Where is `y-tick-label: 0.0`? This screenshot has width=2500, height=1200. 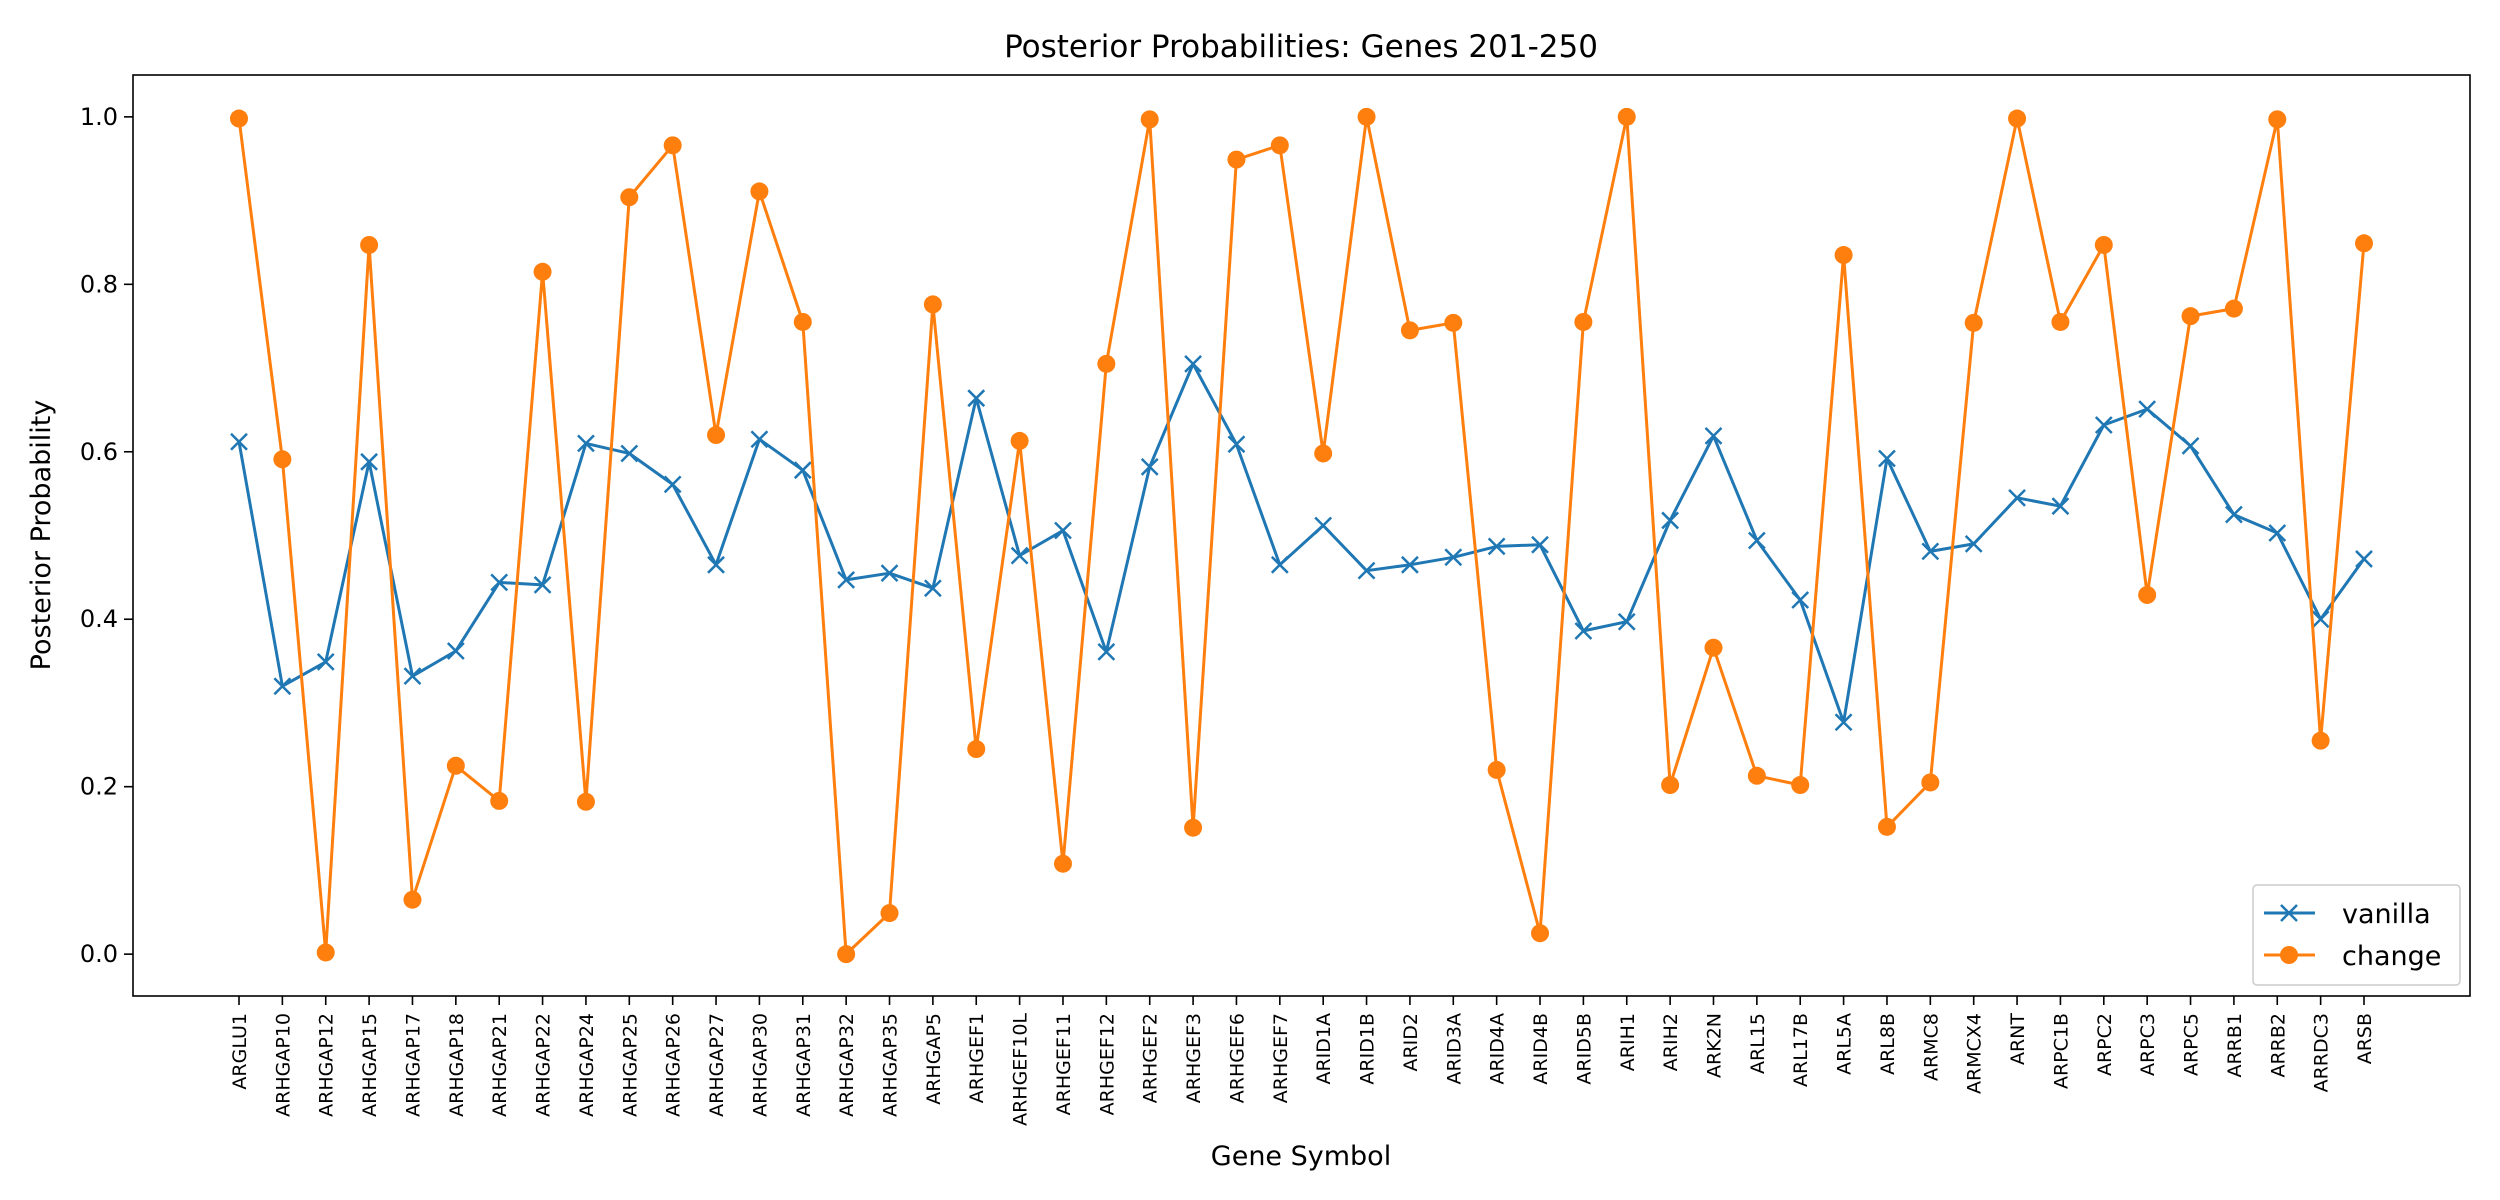
y-tick-label: 0.0 is located at coordinates (99, 954).